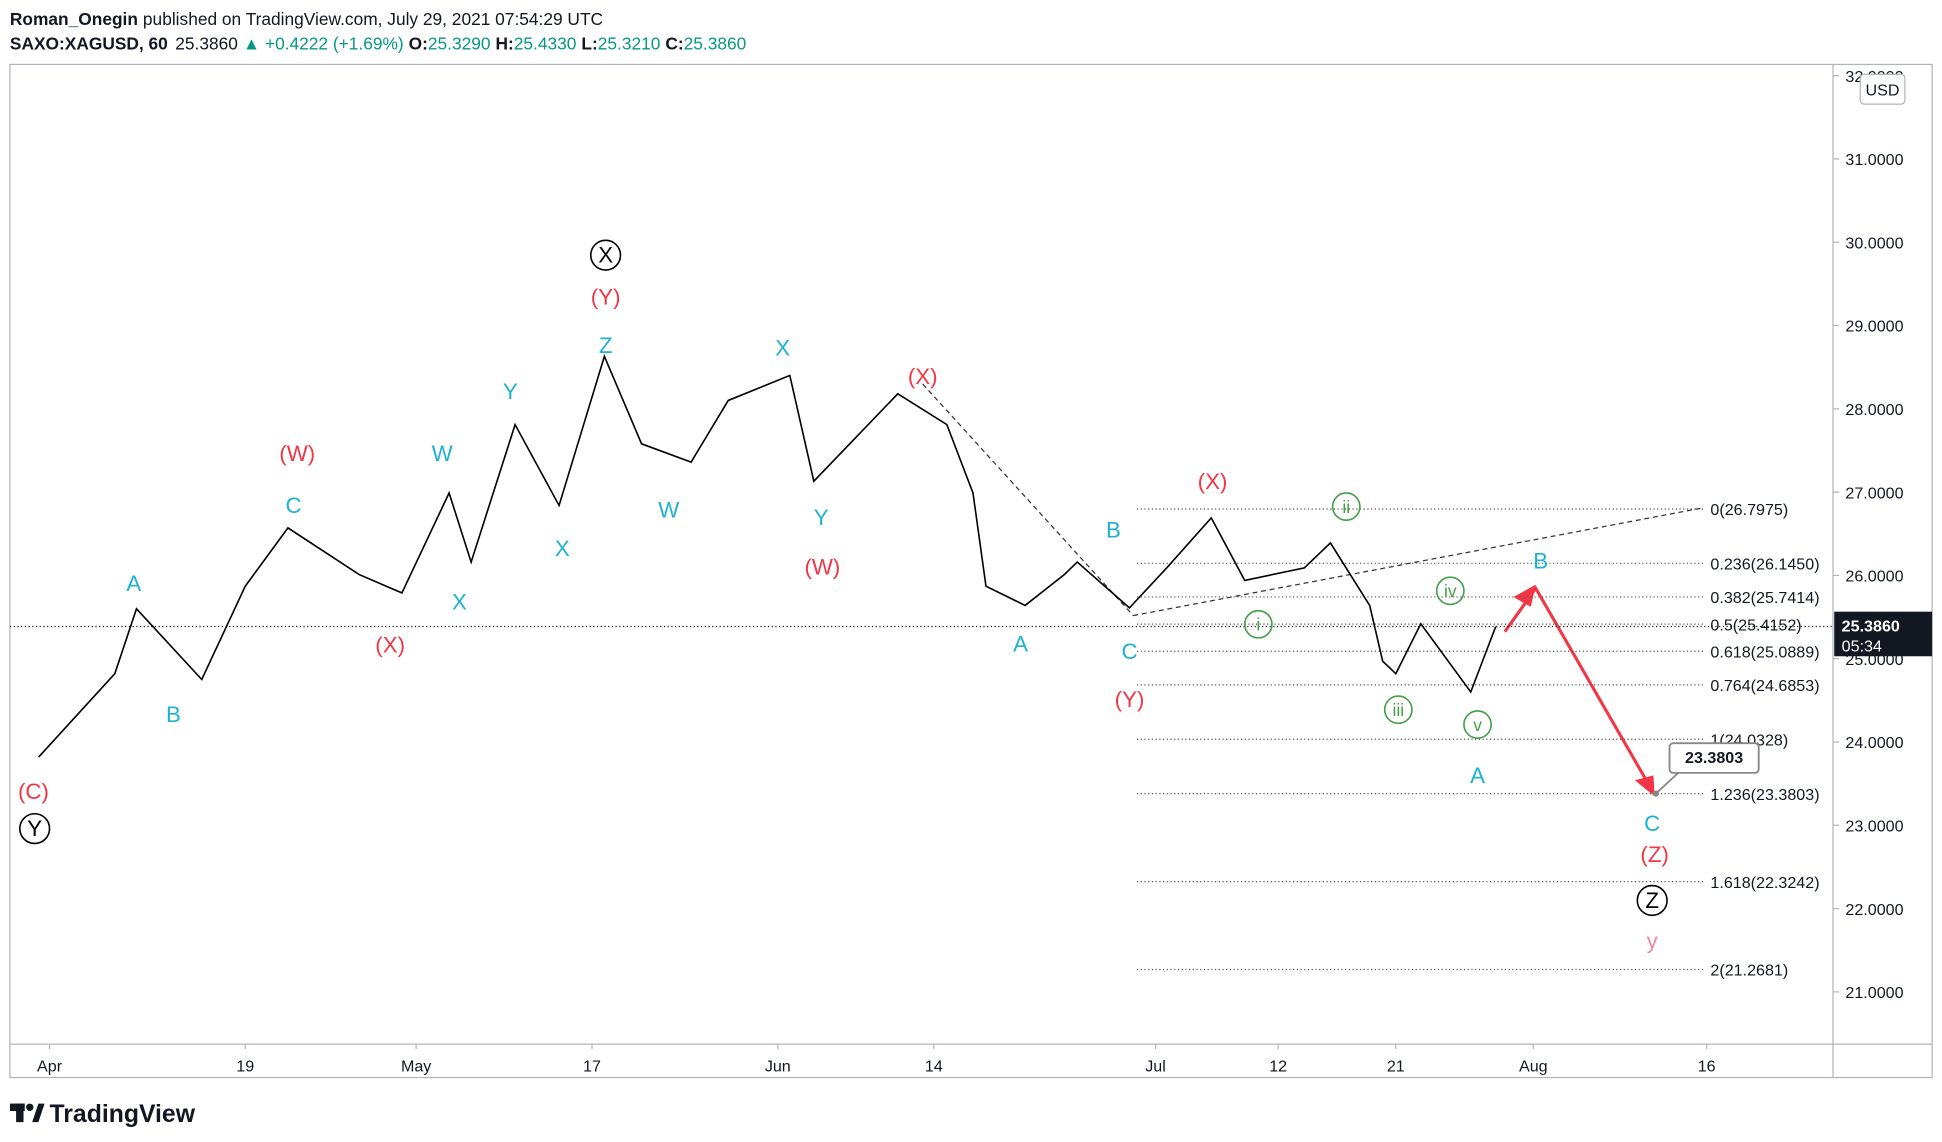 This screenshot has height=1142, width=1942. Describe the element at coordinates (1533, 1066) in the screenshot. I see `x-tick-label: Aug` at that location.